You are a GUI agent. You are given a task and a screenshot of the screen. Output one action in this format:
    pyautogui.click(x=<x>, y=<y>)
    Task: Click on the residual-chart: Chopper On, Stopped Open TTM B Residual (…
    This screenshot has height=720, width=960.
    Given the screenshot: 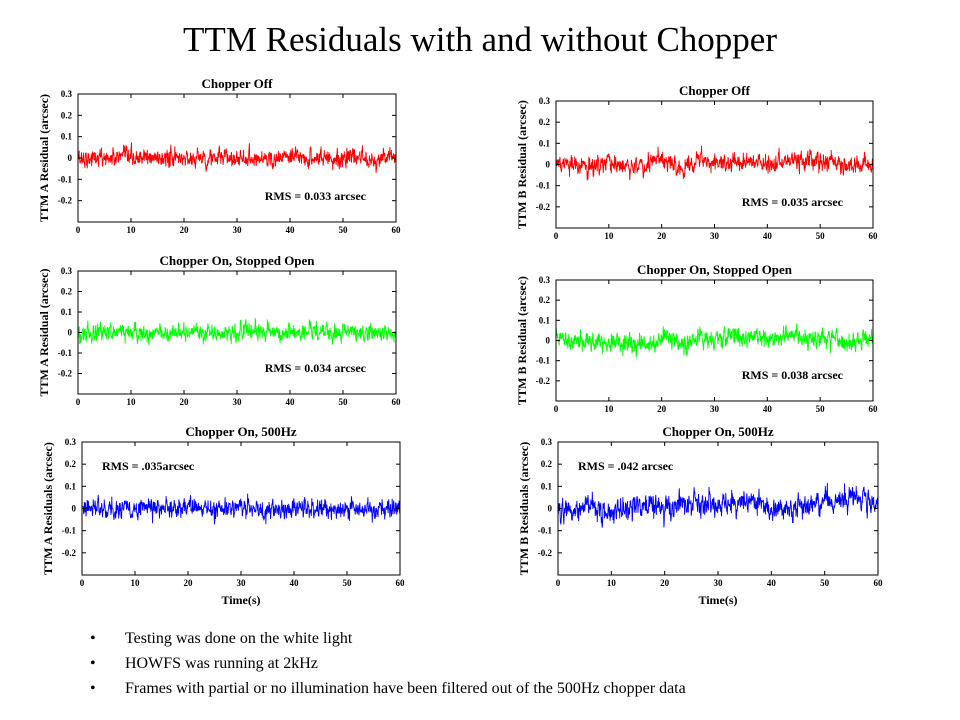 What is the action you would take?
    pyautogui.click(x=697, y=338)
    